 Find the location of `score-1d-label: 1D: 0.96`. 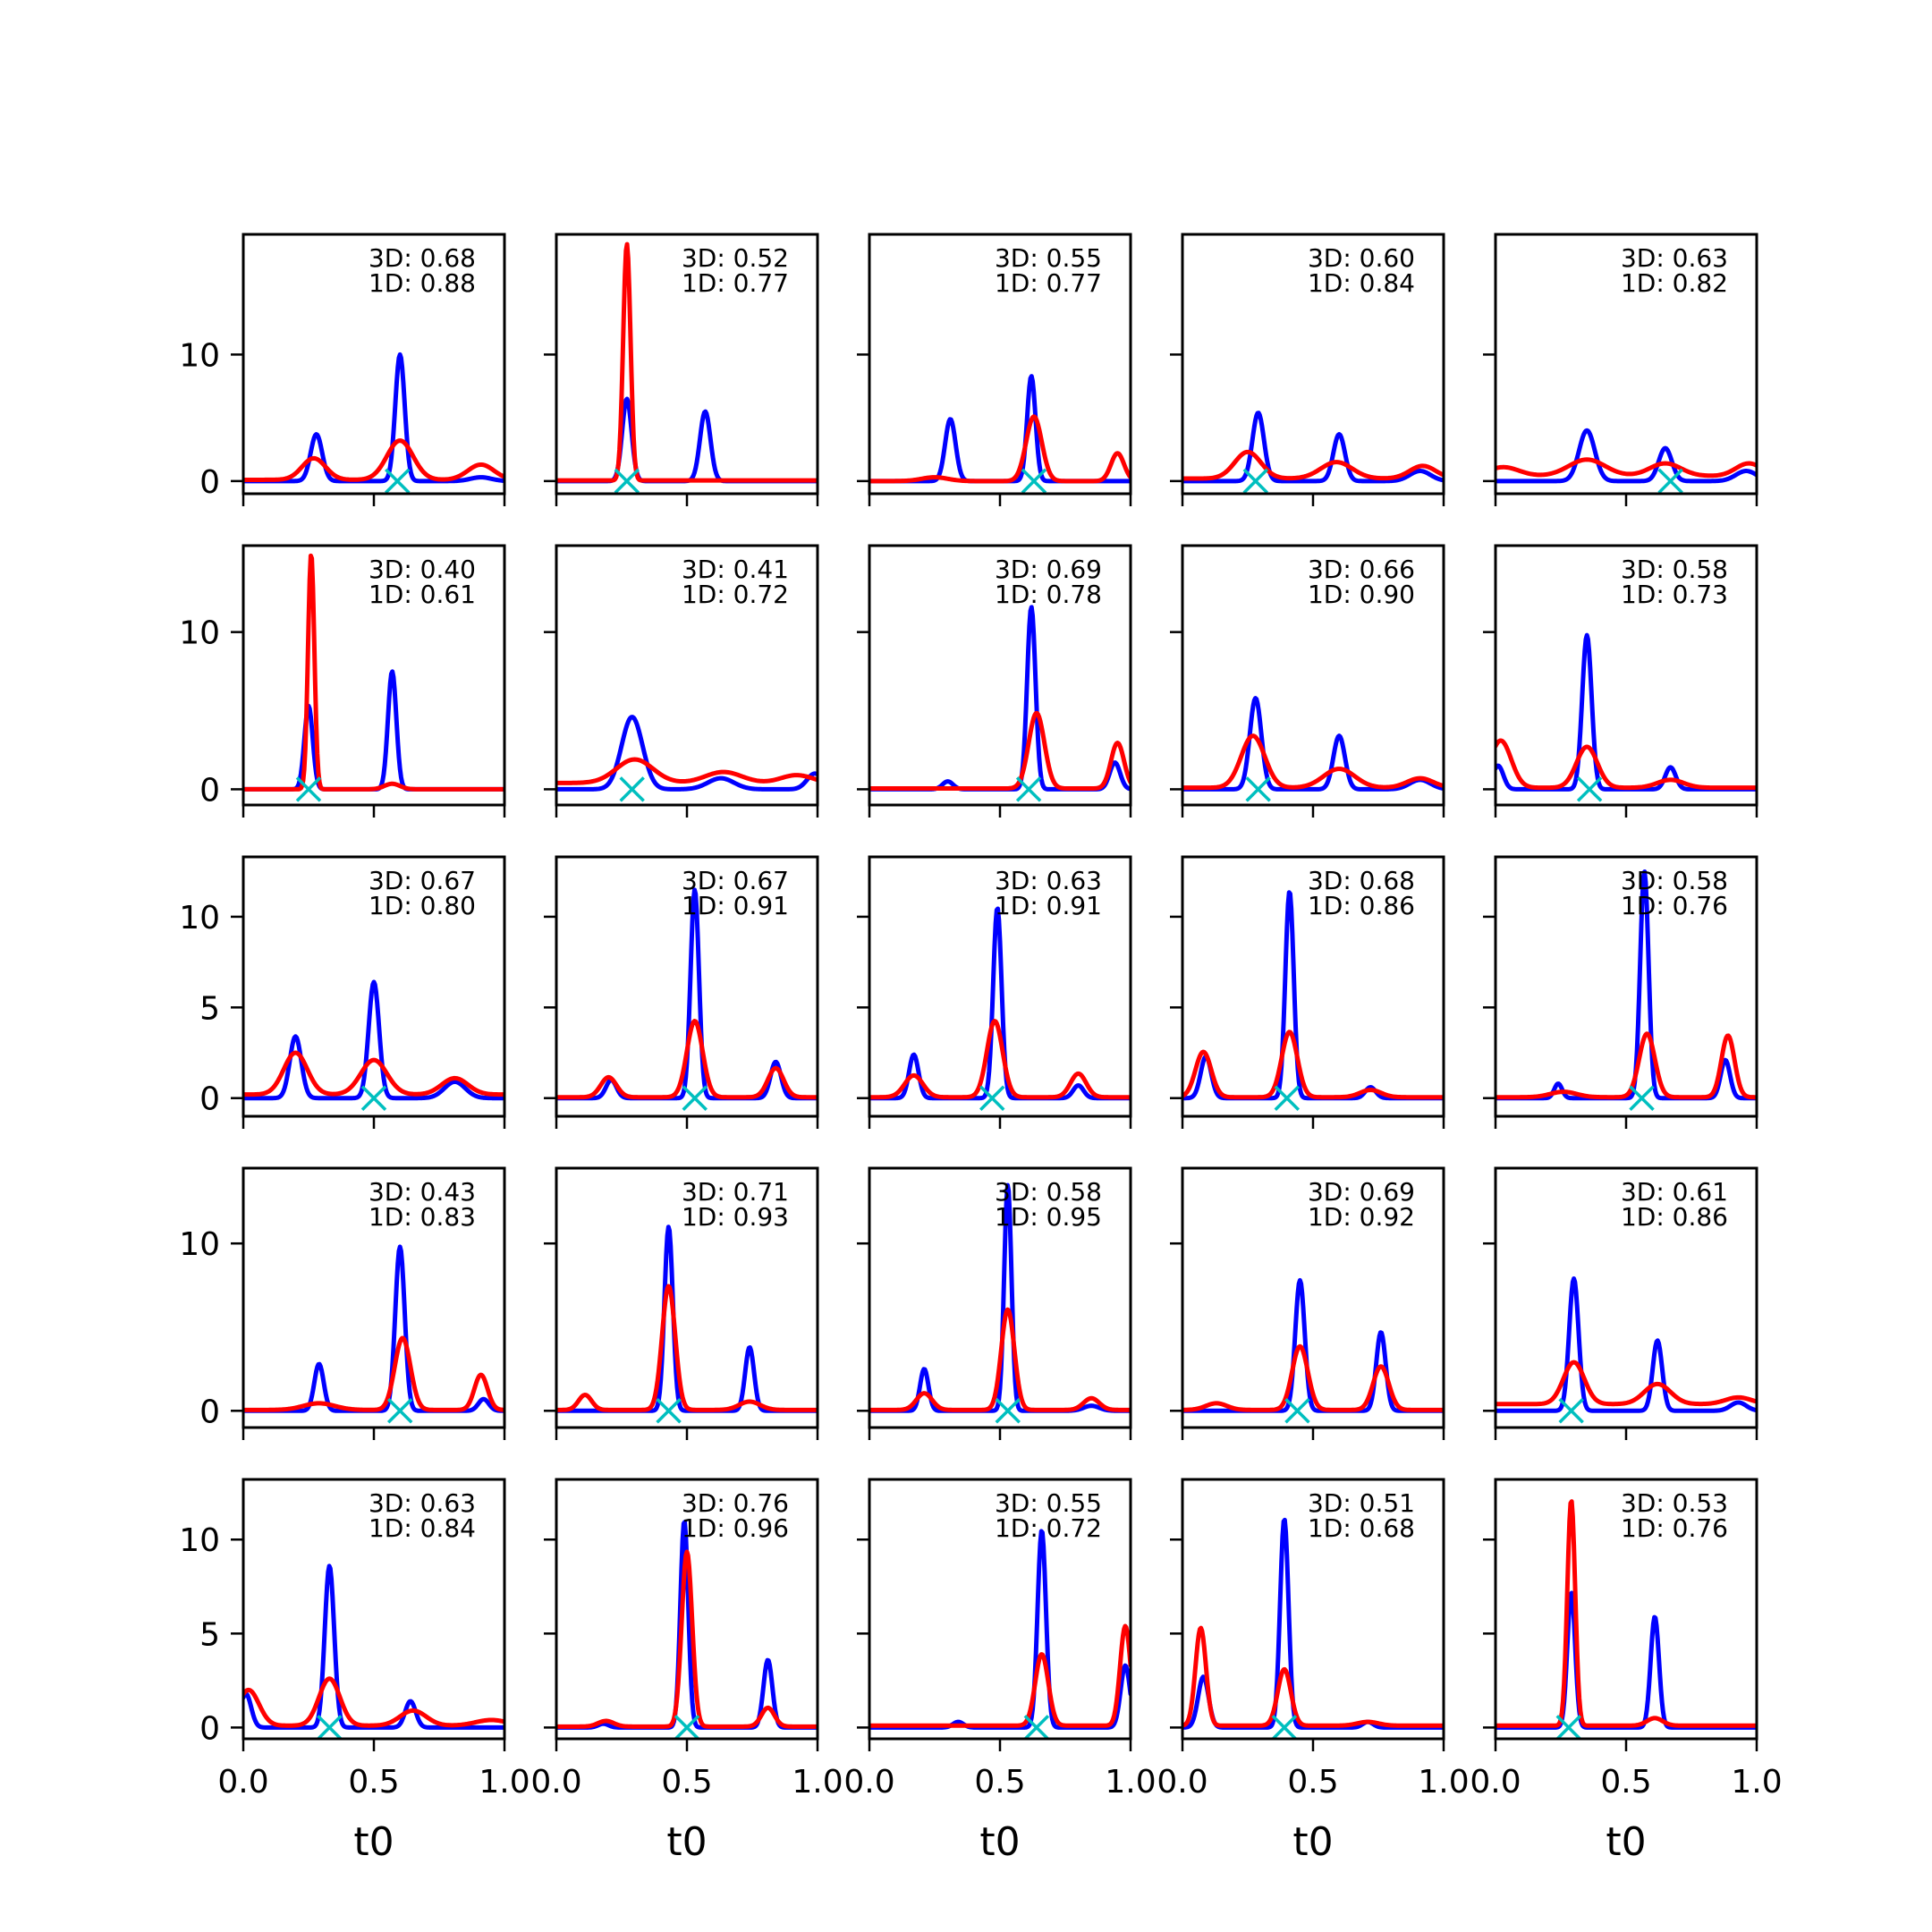

score-1d-label: 1D: 0.96 is located at coordinates (735, 1528).